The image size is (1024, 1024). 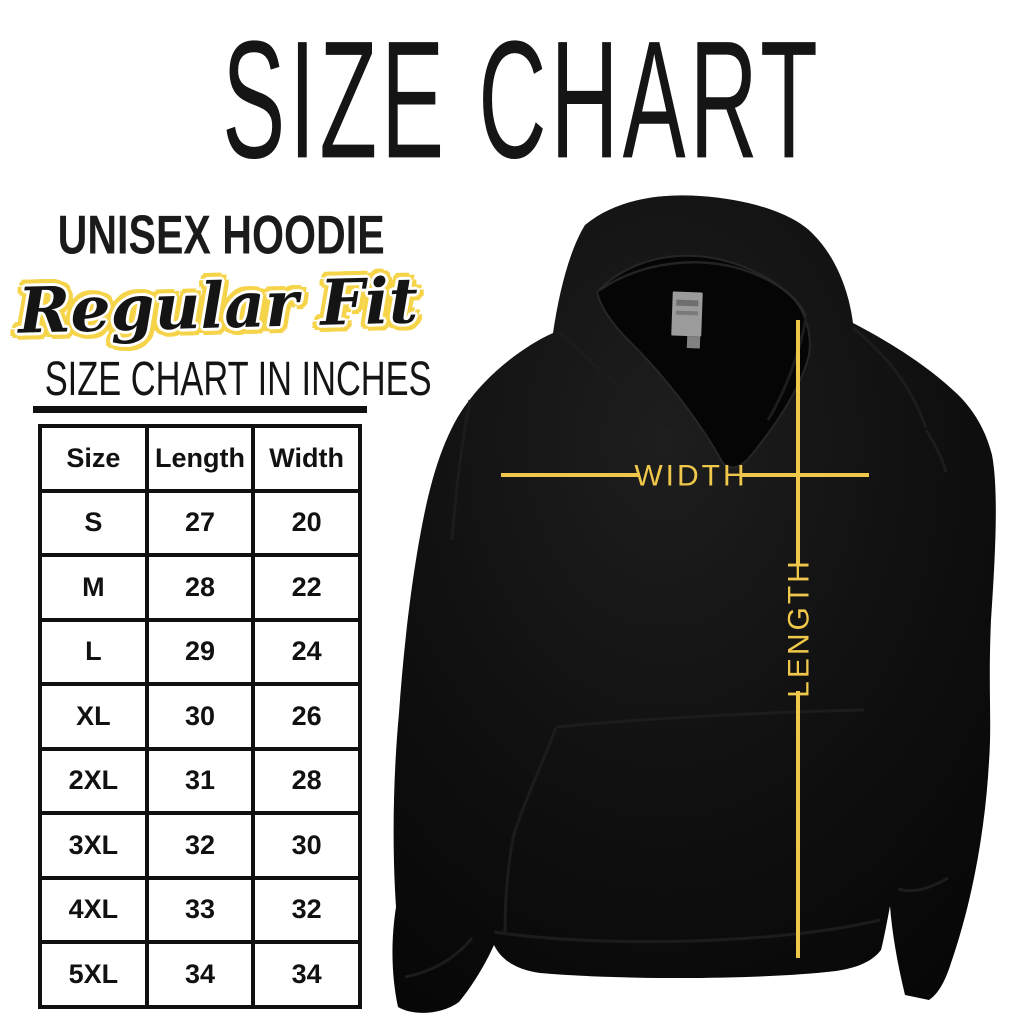 I want to click on fit-label-text: Regular Fit, so click(x=218, y=305).